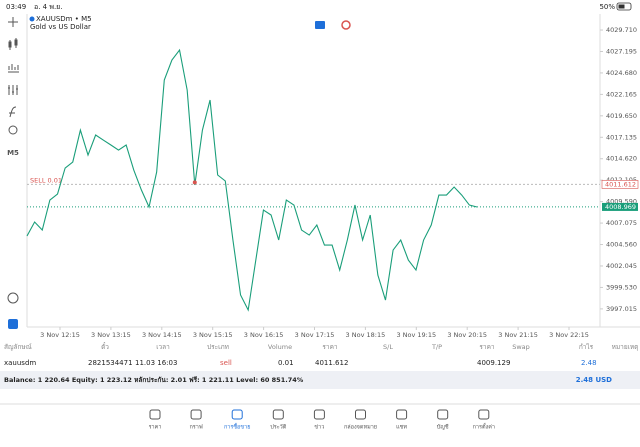 Image resolution: width=640 pixels, height=447 pixels. I want to click on tab-label: ประวัติ, so click(278, 427).